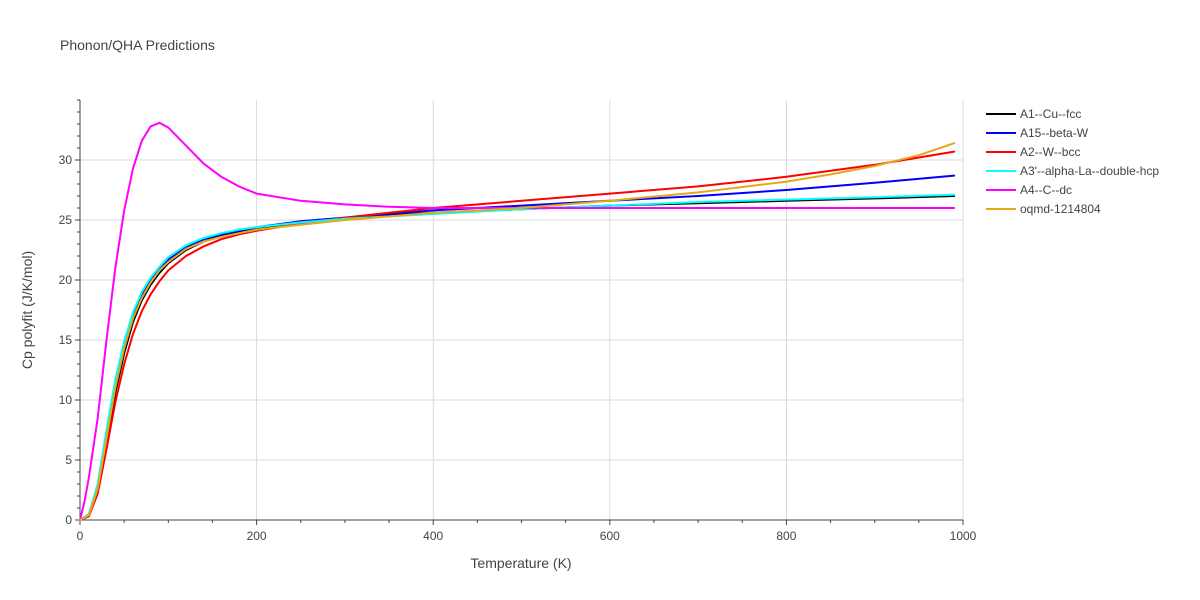 The image size is (1200, 600). I want to click on x-axis-label: Temperature (K), so click(520, 563).